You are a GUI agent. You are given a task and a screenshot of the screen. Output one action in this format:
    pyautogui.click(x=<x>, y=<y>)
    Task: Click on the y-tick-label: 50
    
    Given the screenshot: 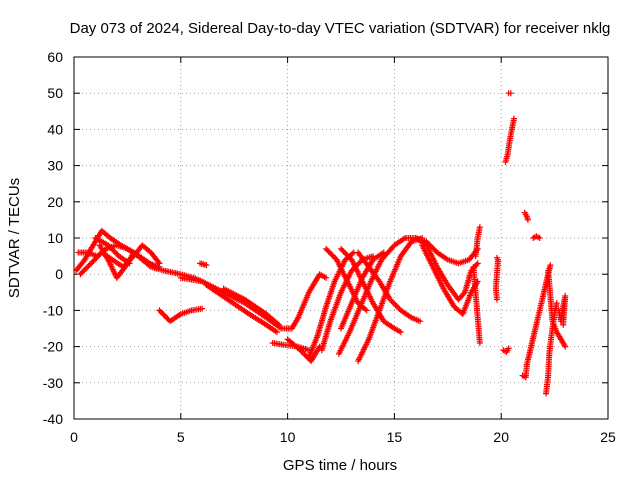 What is the action you would take?
    pyautogui.click(x=55, y=93)
    